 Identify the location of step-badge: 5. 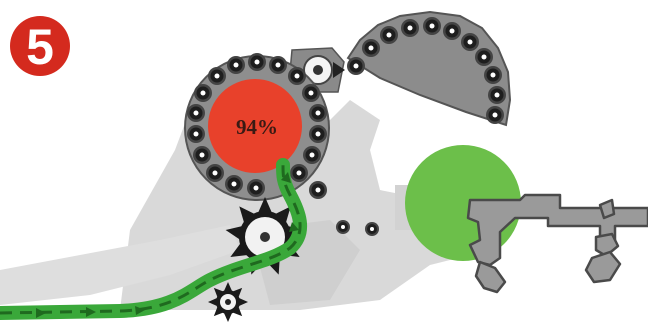
(40, 46).